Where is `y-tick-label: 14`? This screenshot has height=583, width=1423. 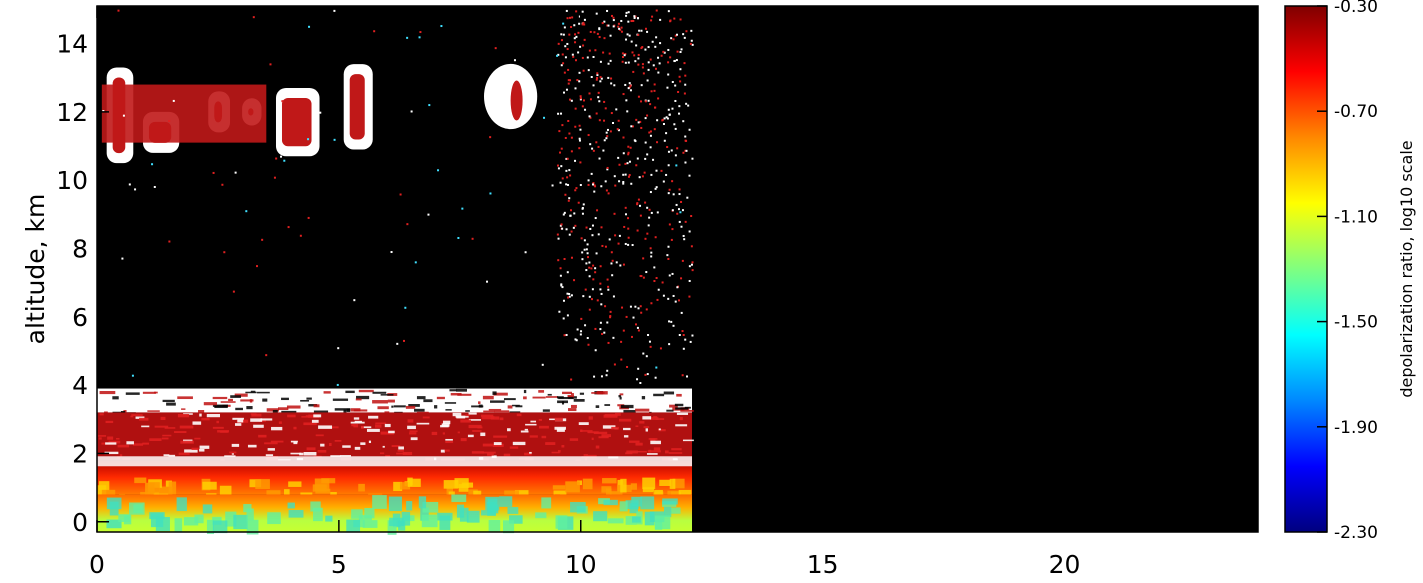
y-tick-label: 14 is located at coordinates (72, 44).